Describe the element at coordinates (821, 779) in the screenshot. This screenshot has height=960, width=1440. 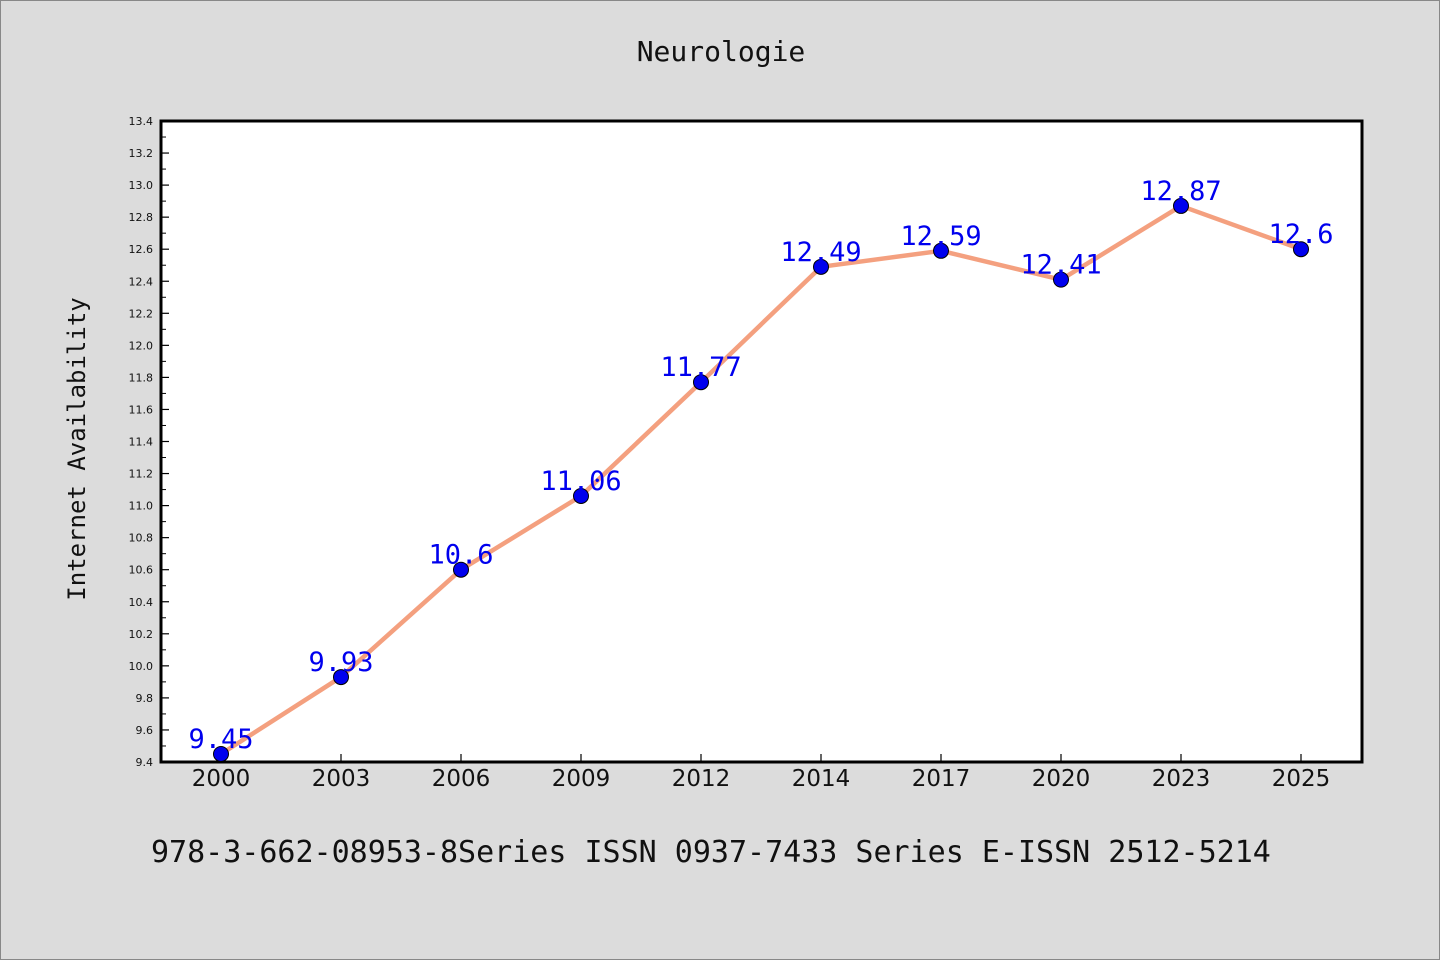
I see `x-tick-label: 2014` at that location.